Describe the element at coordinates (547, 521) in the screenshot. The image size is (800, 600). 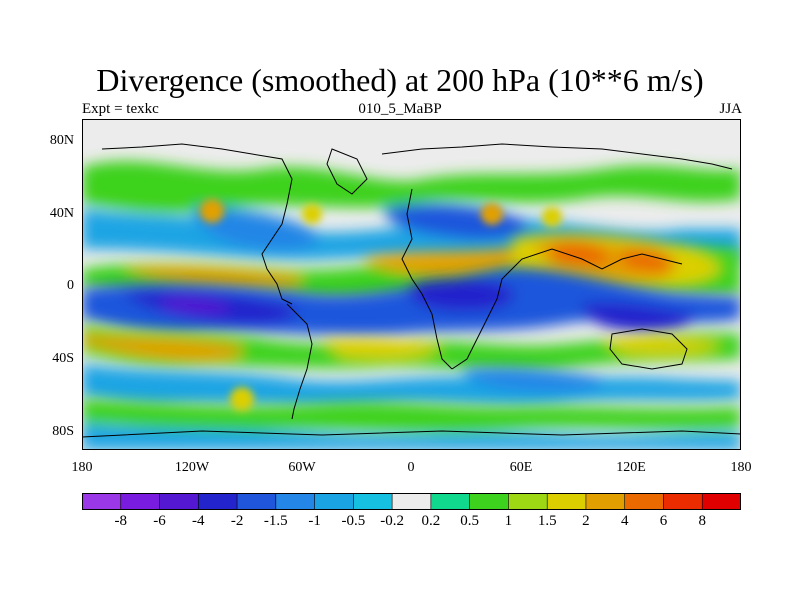
I see `colorbar-label: 1.5` at that location.